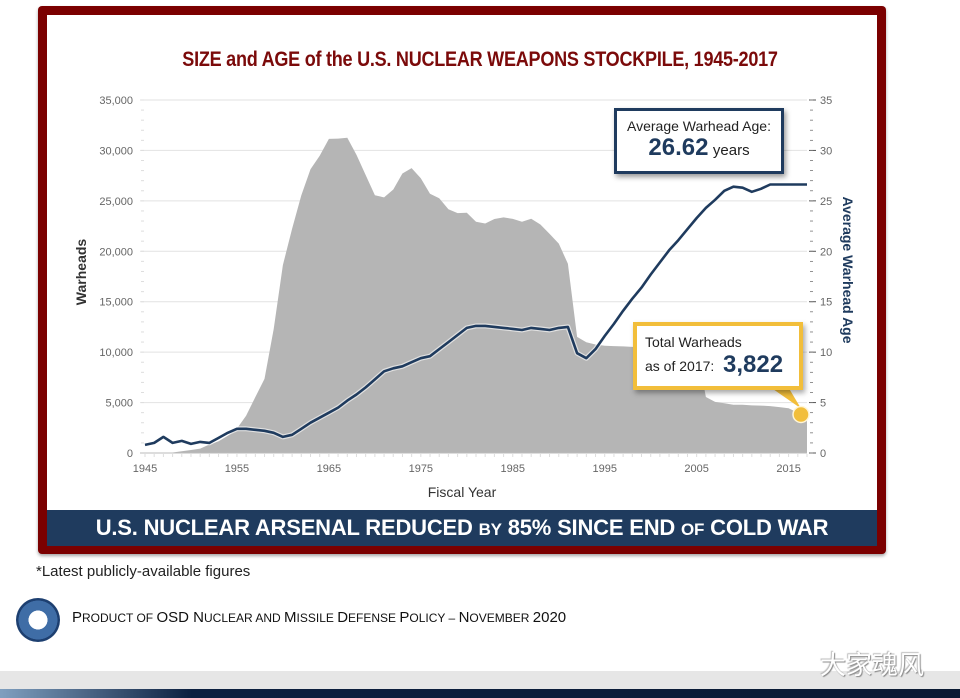 The width and height of the screenshot is (960, 698). Describe the element at coordinates (145, 469) in the screenshot. I see `x-tick-label: 1945` at that location.